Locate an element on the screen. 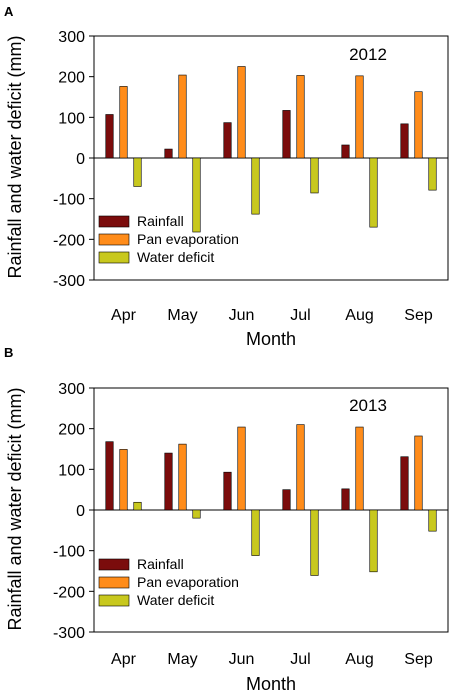  bar-b-series3-apr is located at coordinates (137, 506).